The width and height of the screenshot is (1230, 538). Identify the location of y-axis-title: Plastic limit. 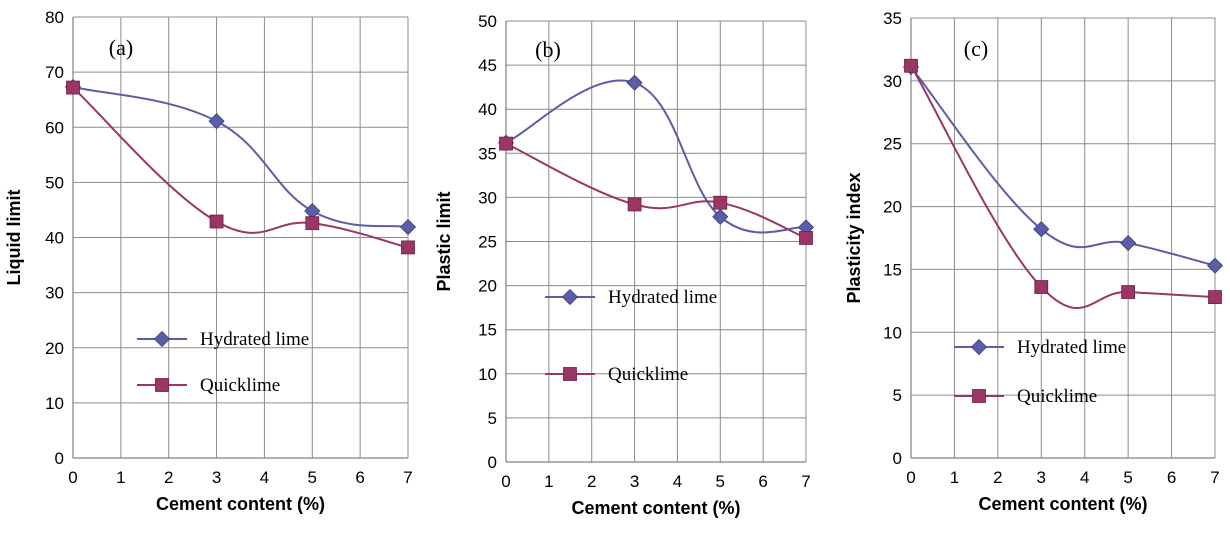
(444, 241).